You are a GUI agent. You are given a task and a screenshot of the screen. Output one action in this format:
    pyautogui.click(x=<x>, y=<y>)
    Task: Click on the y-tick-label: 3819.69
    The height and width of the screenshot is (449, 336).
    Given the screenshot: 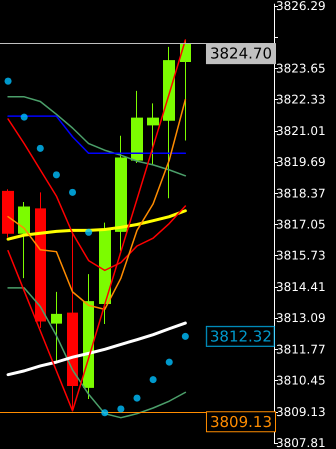 What is the action you would take?
    pyautogui.click(x=301, y=162)
    